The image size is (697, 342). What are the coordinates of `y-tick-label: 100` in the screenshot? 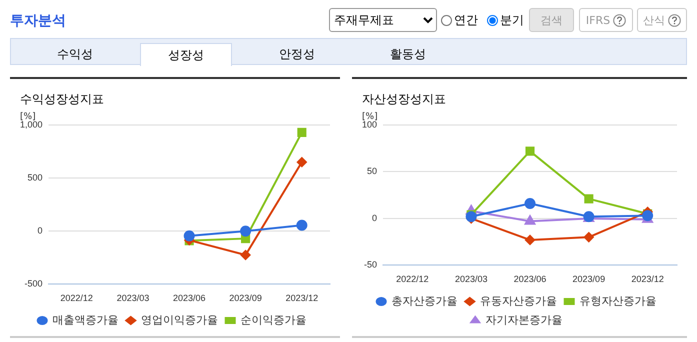 It's located at (370, 124).